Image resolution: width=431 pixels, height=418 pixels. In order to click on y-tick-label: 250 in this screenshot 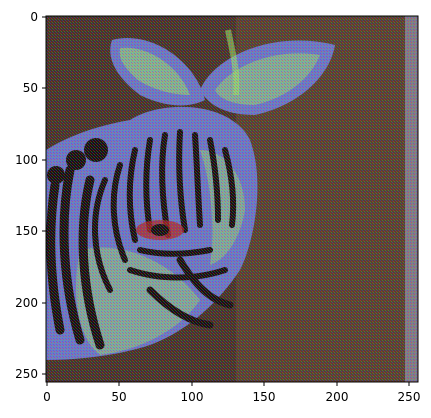, I will do `click(26, 374)`.